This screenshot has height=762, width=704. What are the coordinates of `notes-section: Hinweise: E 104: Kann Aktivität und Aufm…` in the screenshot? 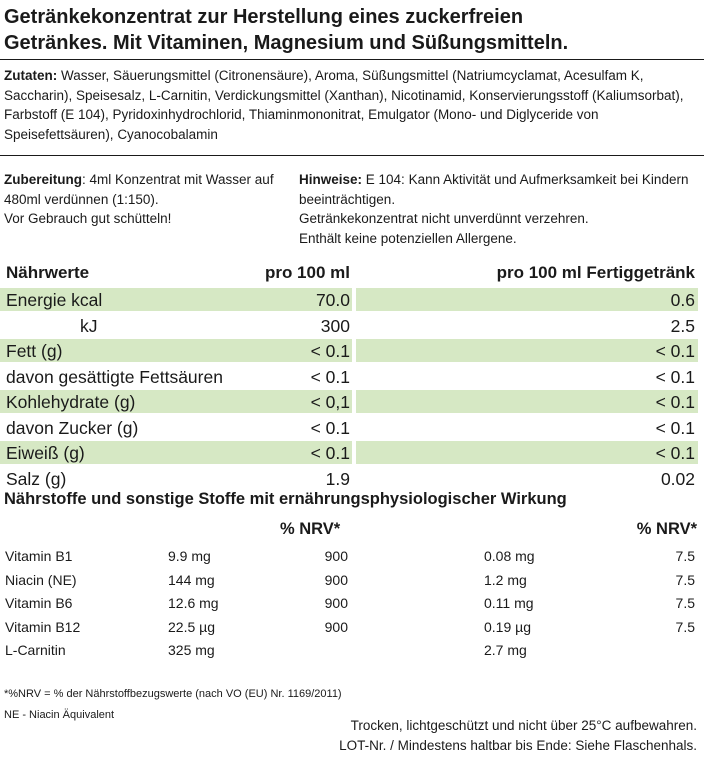 It's located at (499, 209).